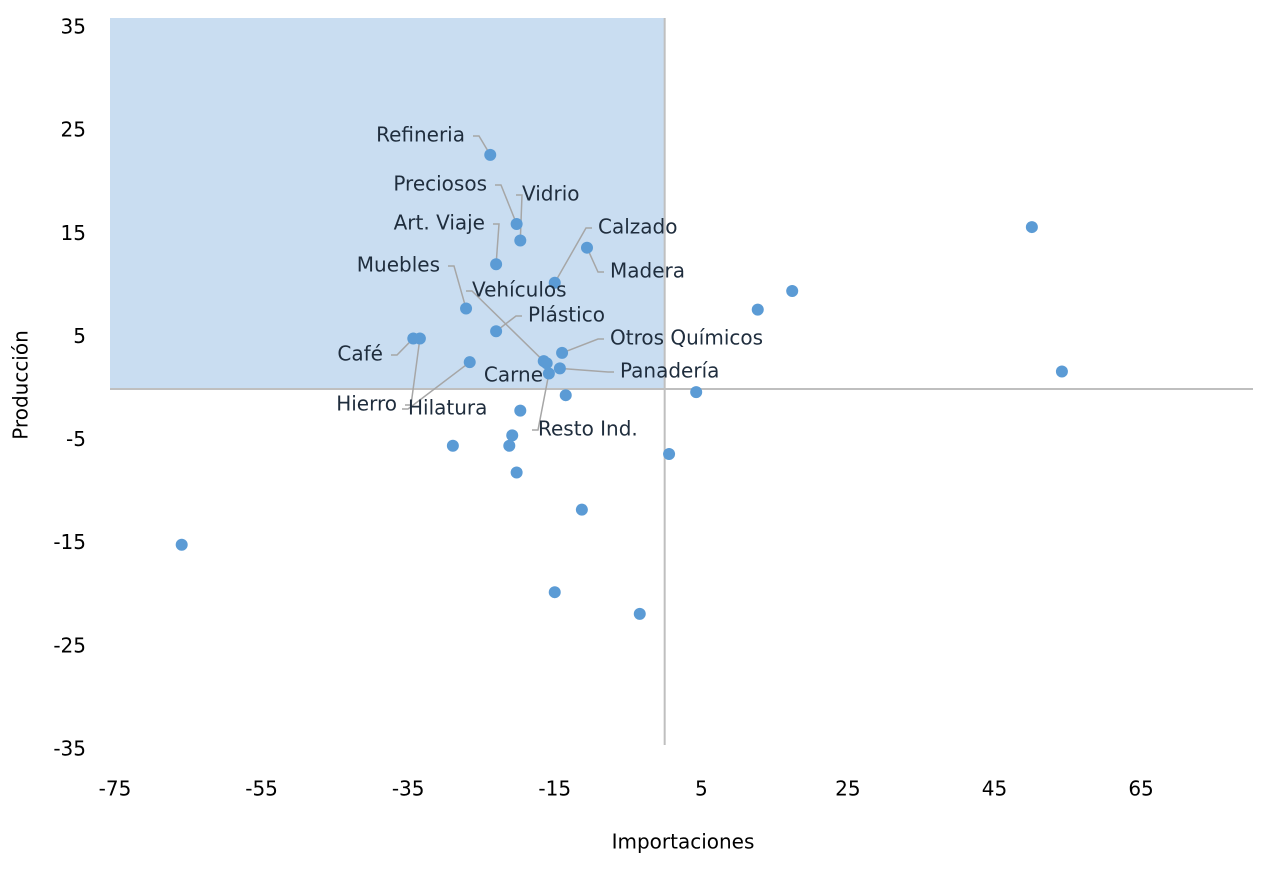 This screenshot has width=1278, height=882. Describe the element at coordinates (69, 542) in the screenshot. I see `y-tick-label: -15` at that location.